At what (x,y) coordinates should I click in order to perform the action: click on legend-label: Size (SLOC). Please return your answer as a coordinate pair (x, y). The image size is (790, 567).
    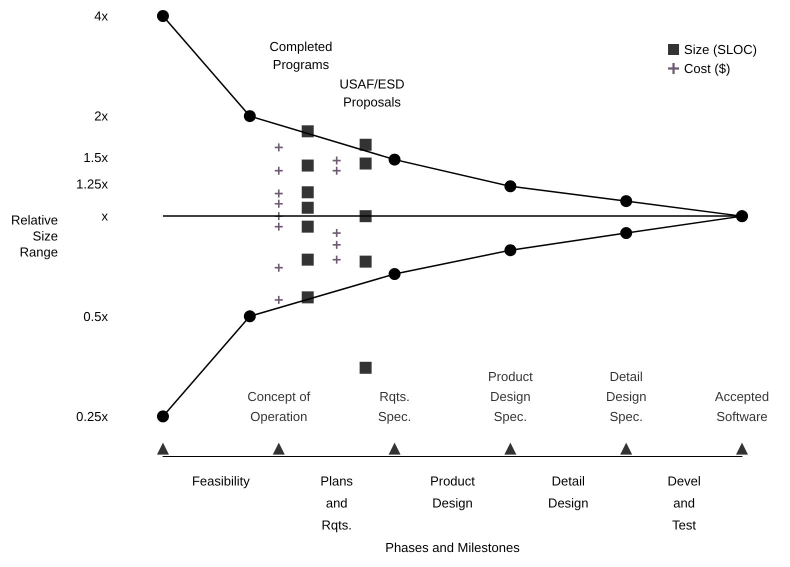
    Looking at the image, I should click on (721, 49).